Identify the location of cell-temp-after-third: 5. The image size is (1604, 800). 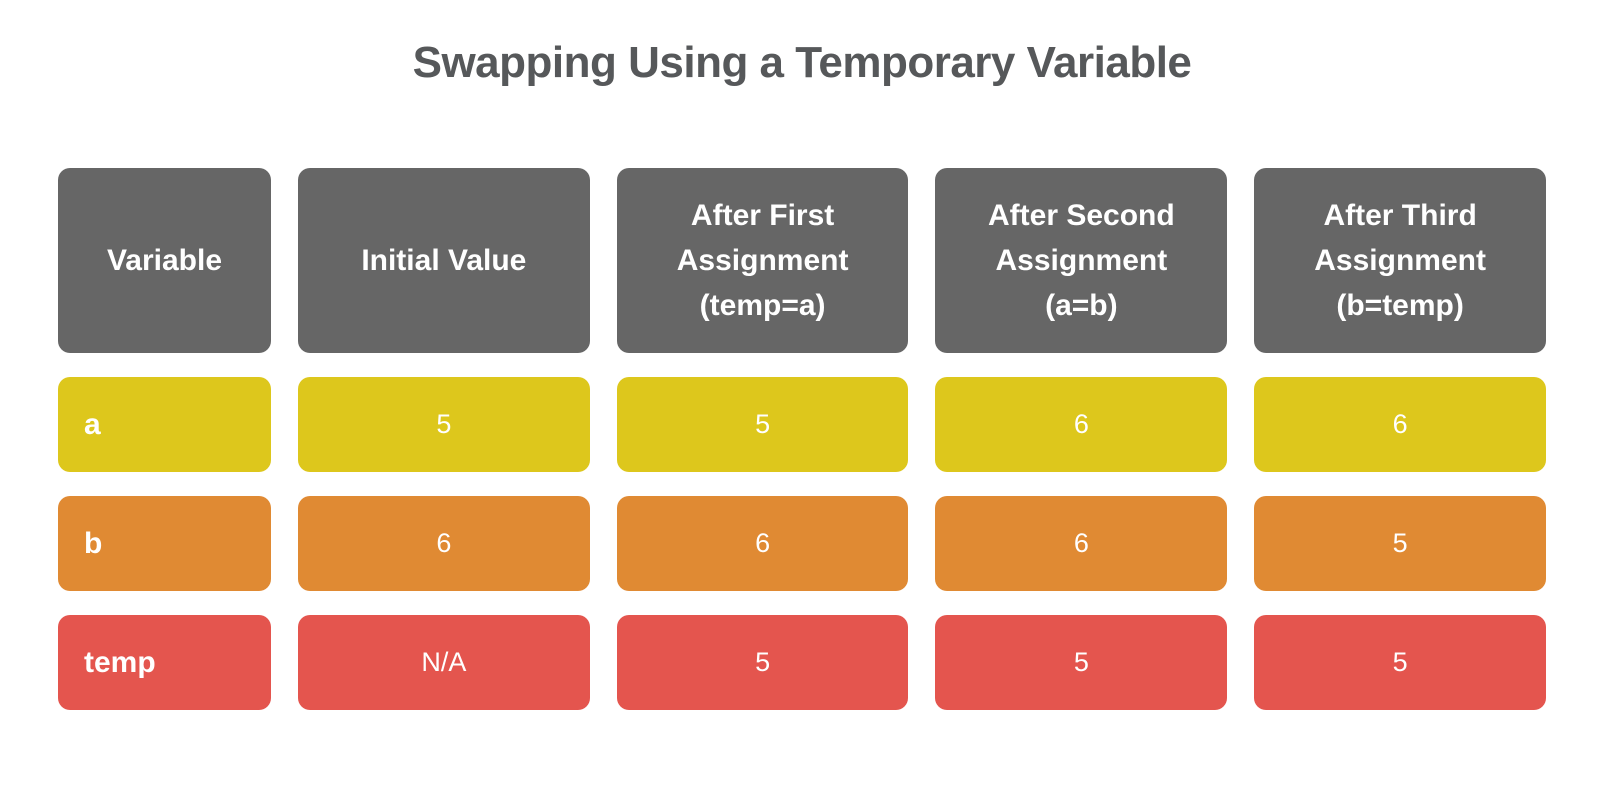
(1400, 662).